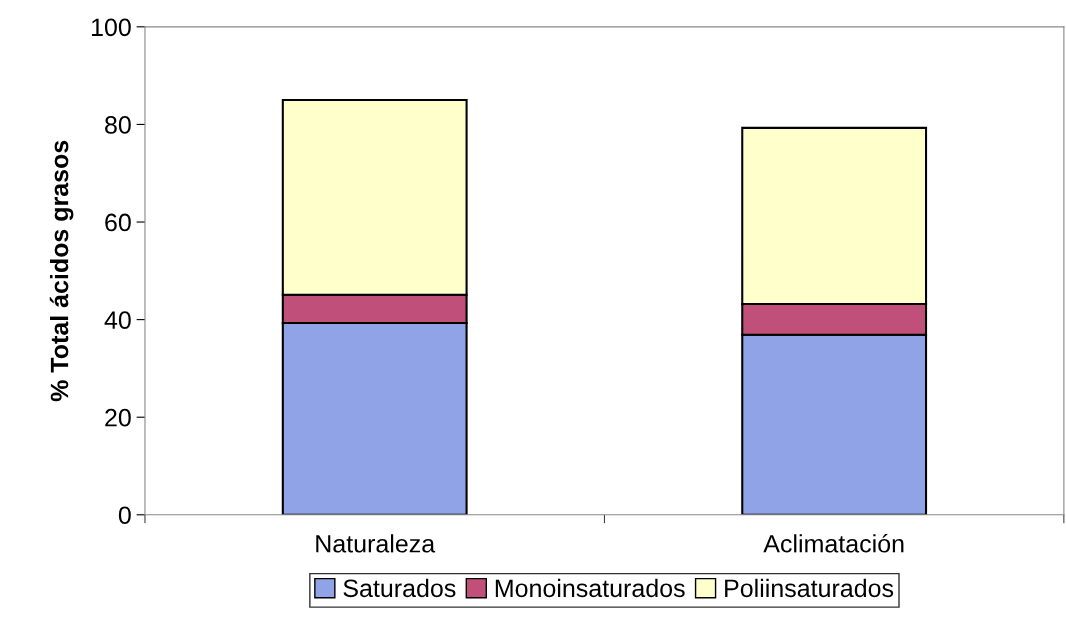 Image resolution: width=1066 pixels, height=624 pixels. I want to click on x-tick-label: Naturaleza, so click(376, 543).